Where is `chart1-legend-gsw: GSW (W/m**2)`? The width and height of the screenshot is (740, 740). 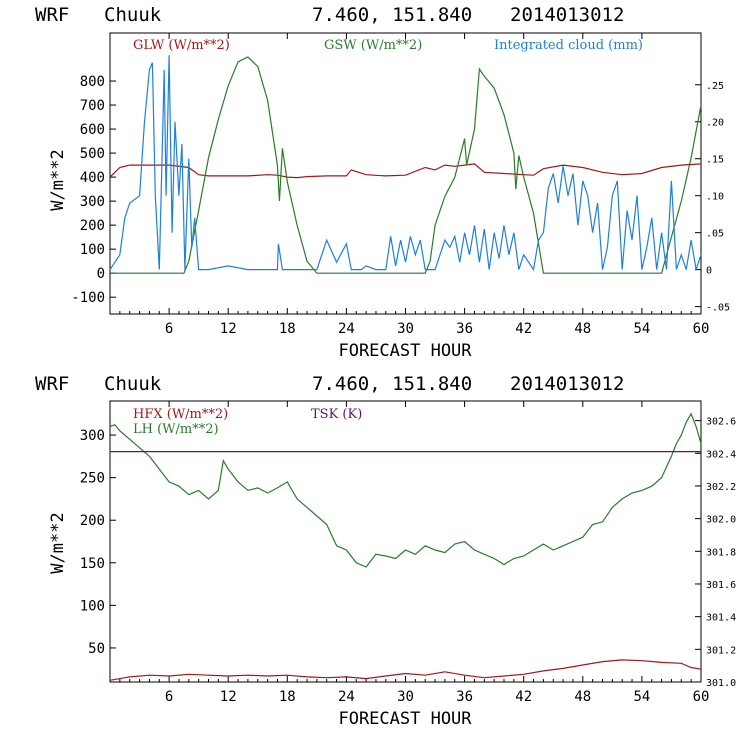 chart1-legend-gsw: GSW (W/m**2) is located at coordinates (373, 45).